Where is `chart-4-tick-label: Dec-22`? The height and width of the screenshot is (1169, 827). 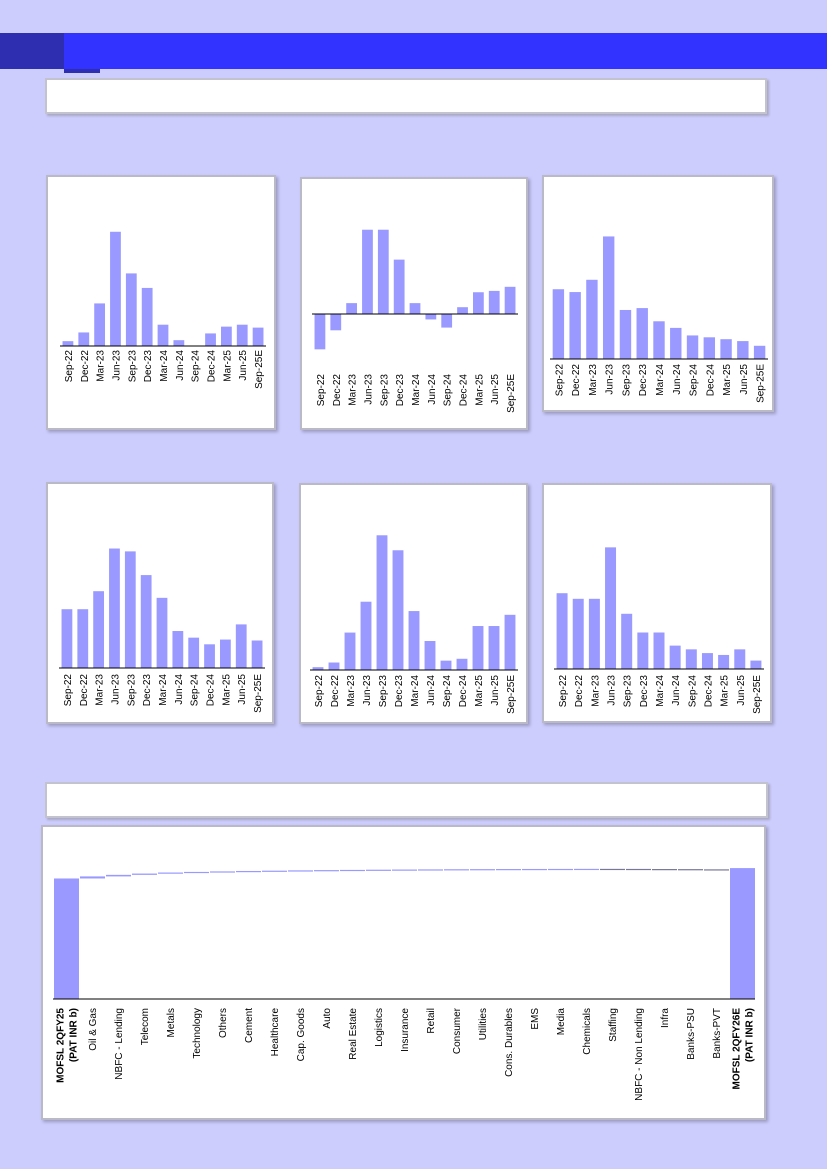 chart-4-tick-label: Dec-22 is located at coordinates (84, 690).